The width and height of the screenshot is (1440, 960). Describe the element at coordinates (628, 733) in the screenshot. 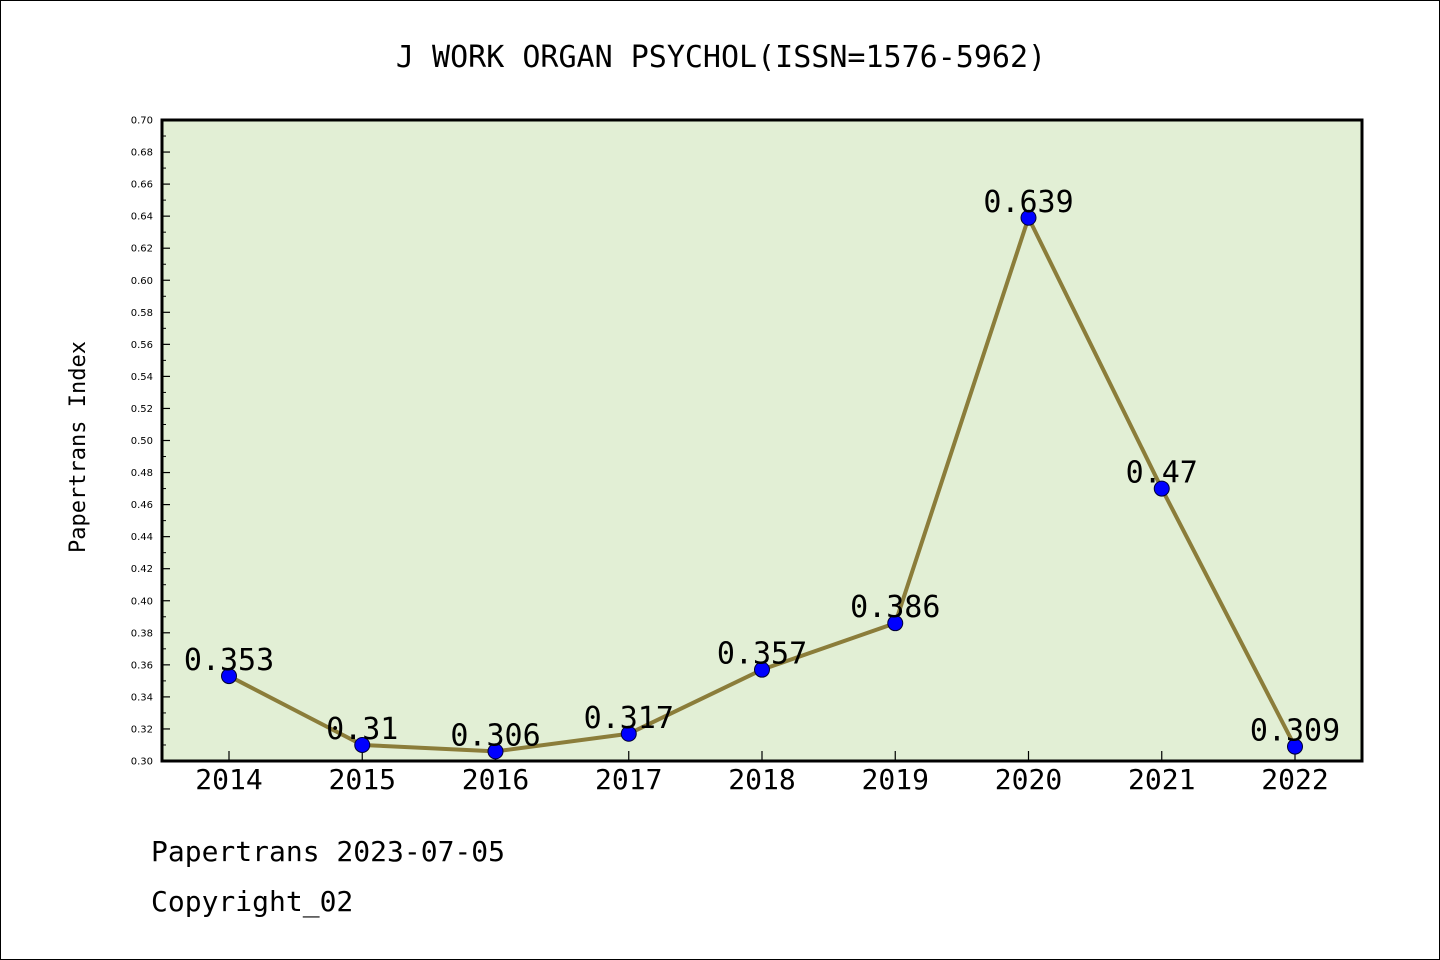

I see `data-point-2017` at that location.